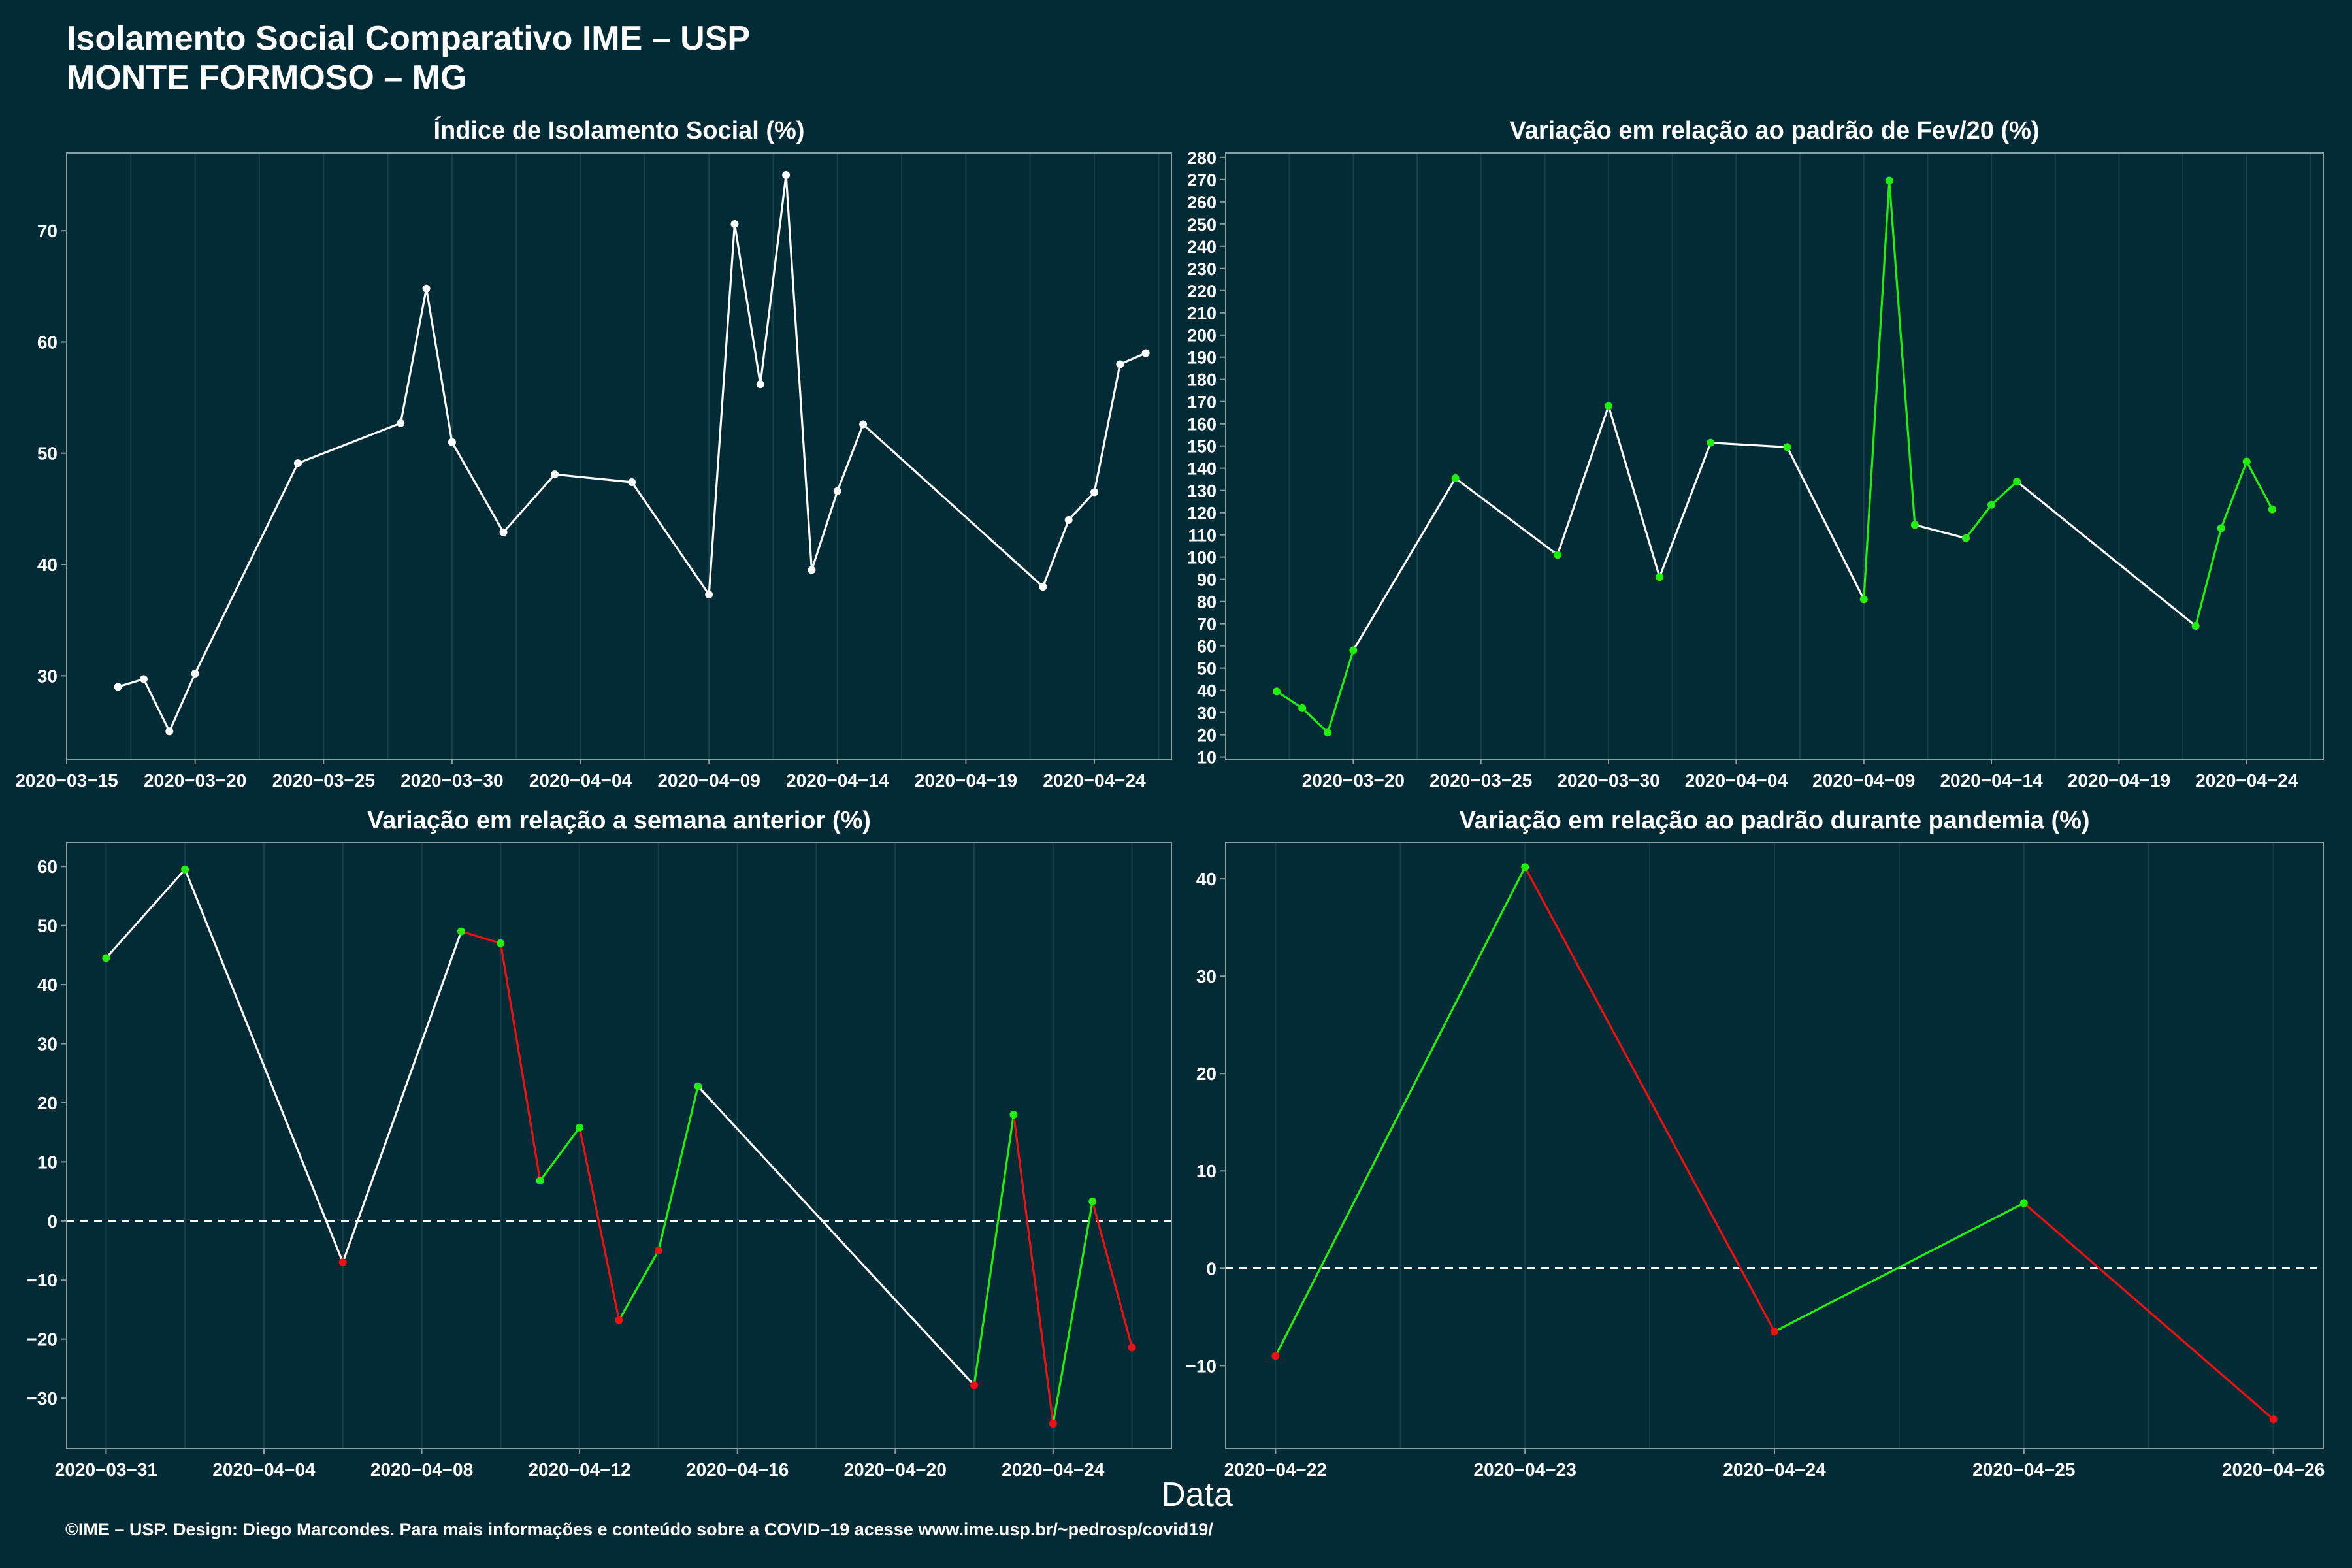 The width and height of the screenshot is (2352, 1568). Describe the element at coordinates (266, 78) in the screenshot. I see `figure-title-line2: MONTE FORMOSO – MG` at that location.